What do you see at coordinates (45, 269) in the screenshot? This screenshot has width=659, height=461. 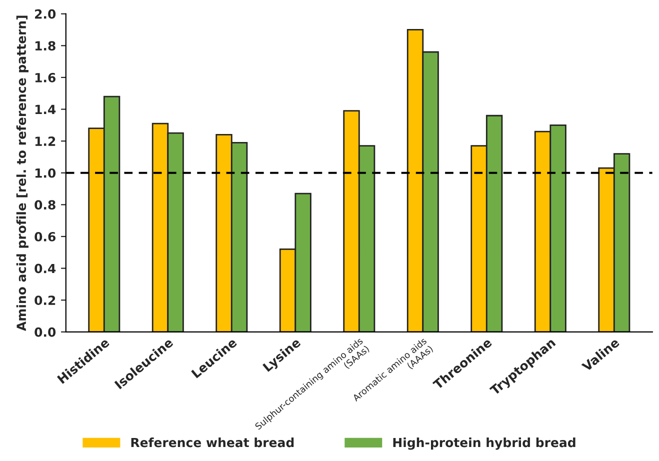 I see `y-tick-label: 0.4` at bounding box center [45, 269].